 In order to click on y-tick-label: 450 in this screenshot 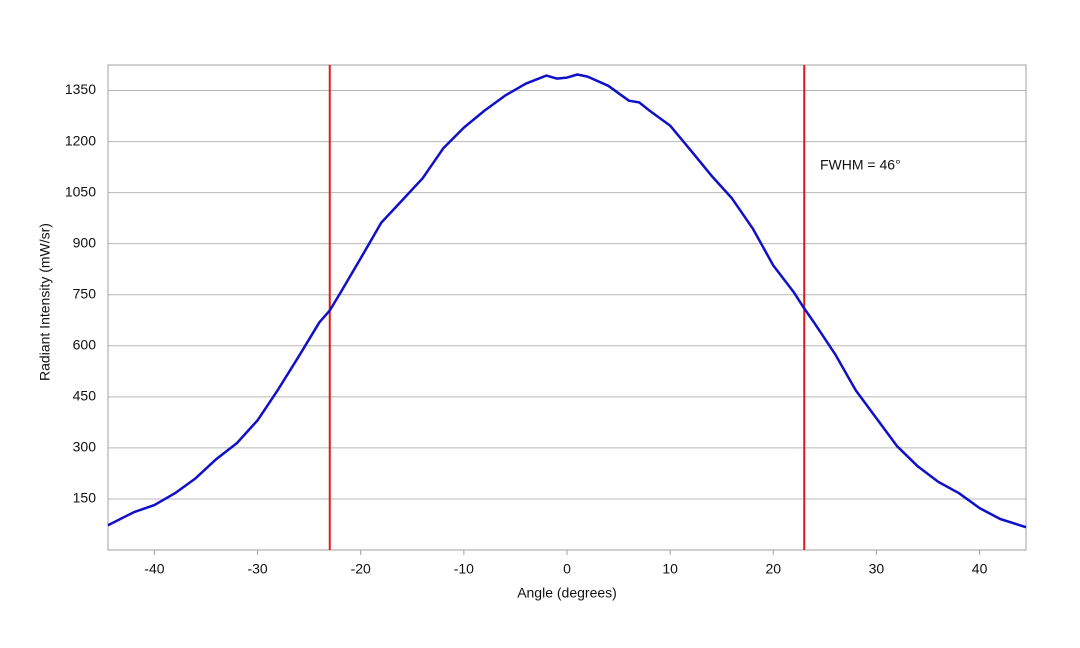, I will do `click(85, 396)`.